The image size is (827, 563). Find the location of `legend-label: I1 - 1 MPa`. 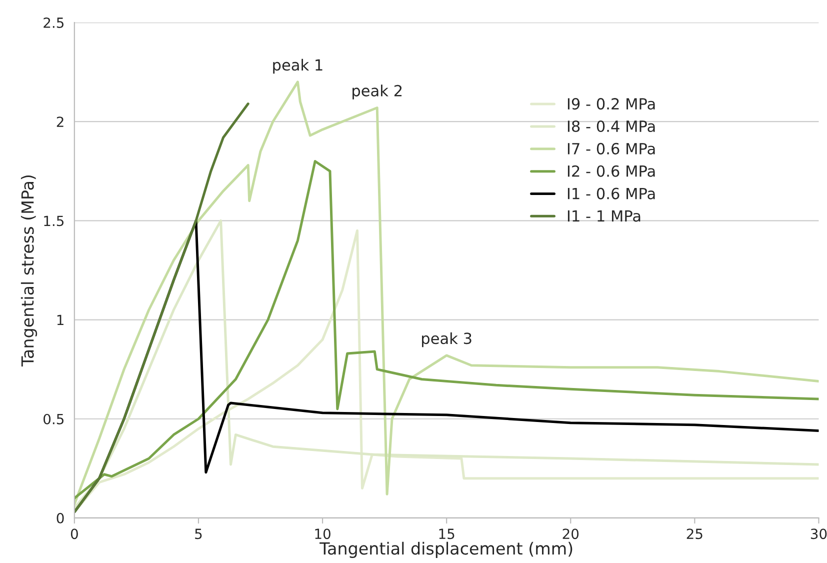

legend-label: I1 - 1 MPa is located at coordinates (604, 216).